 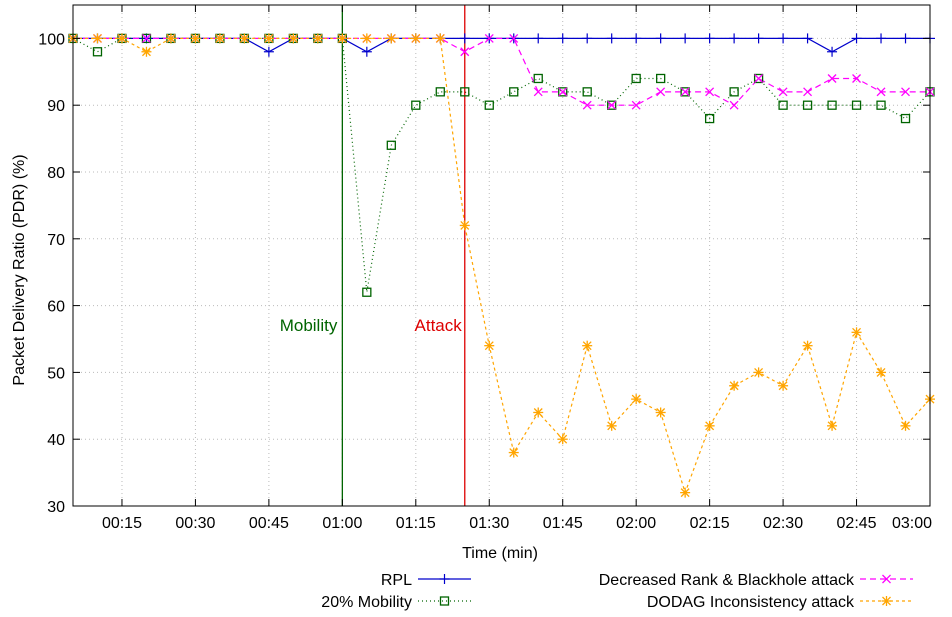 I want to click on x-tick-label: 02:15, so click(x=710, y=523).